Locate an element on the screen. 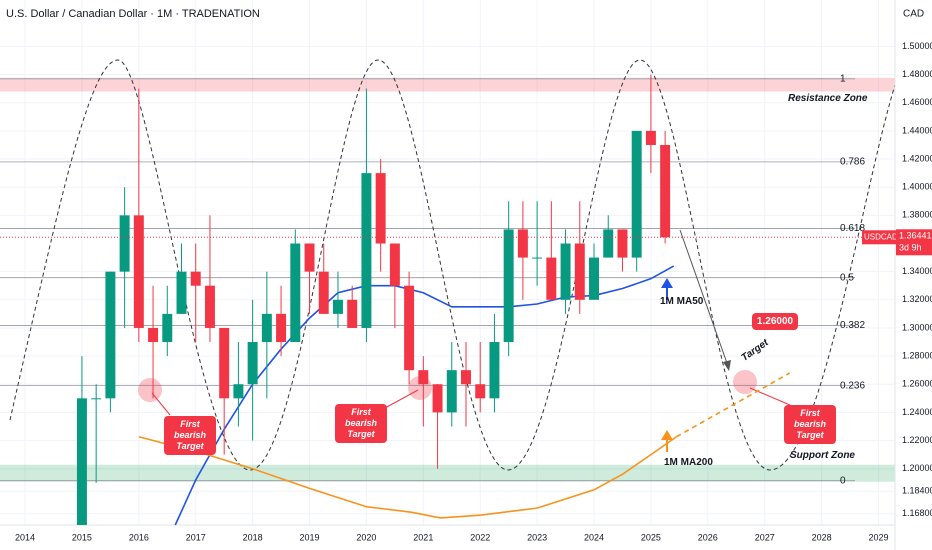 The width and height of the screenshot is (932, 550). y-tick-label: 1.46000 is located at coordinates (917, 102).